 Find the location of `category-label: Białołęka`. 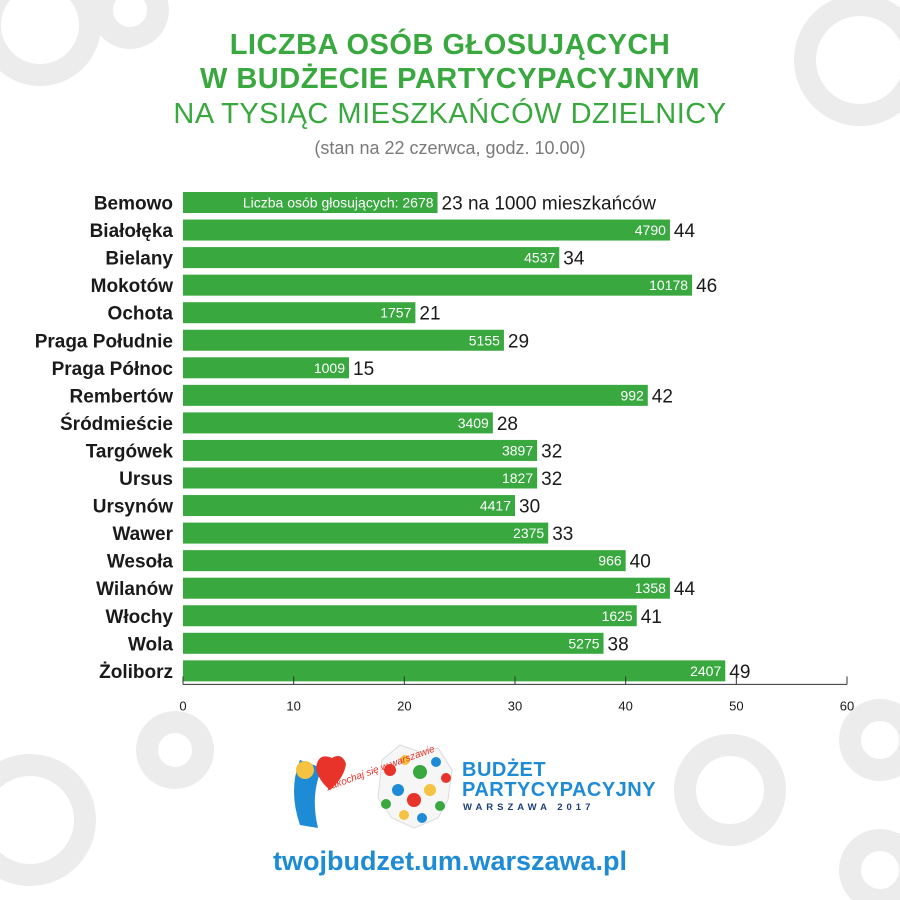

category-label: Białołęka is located at coordinates (132, 231).